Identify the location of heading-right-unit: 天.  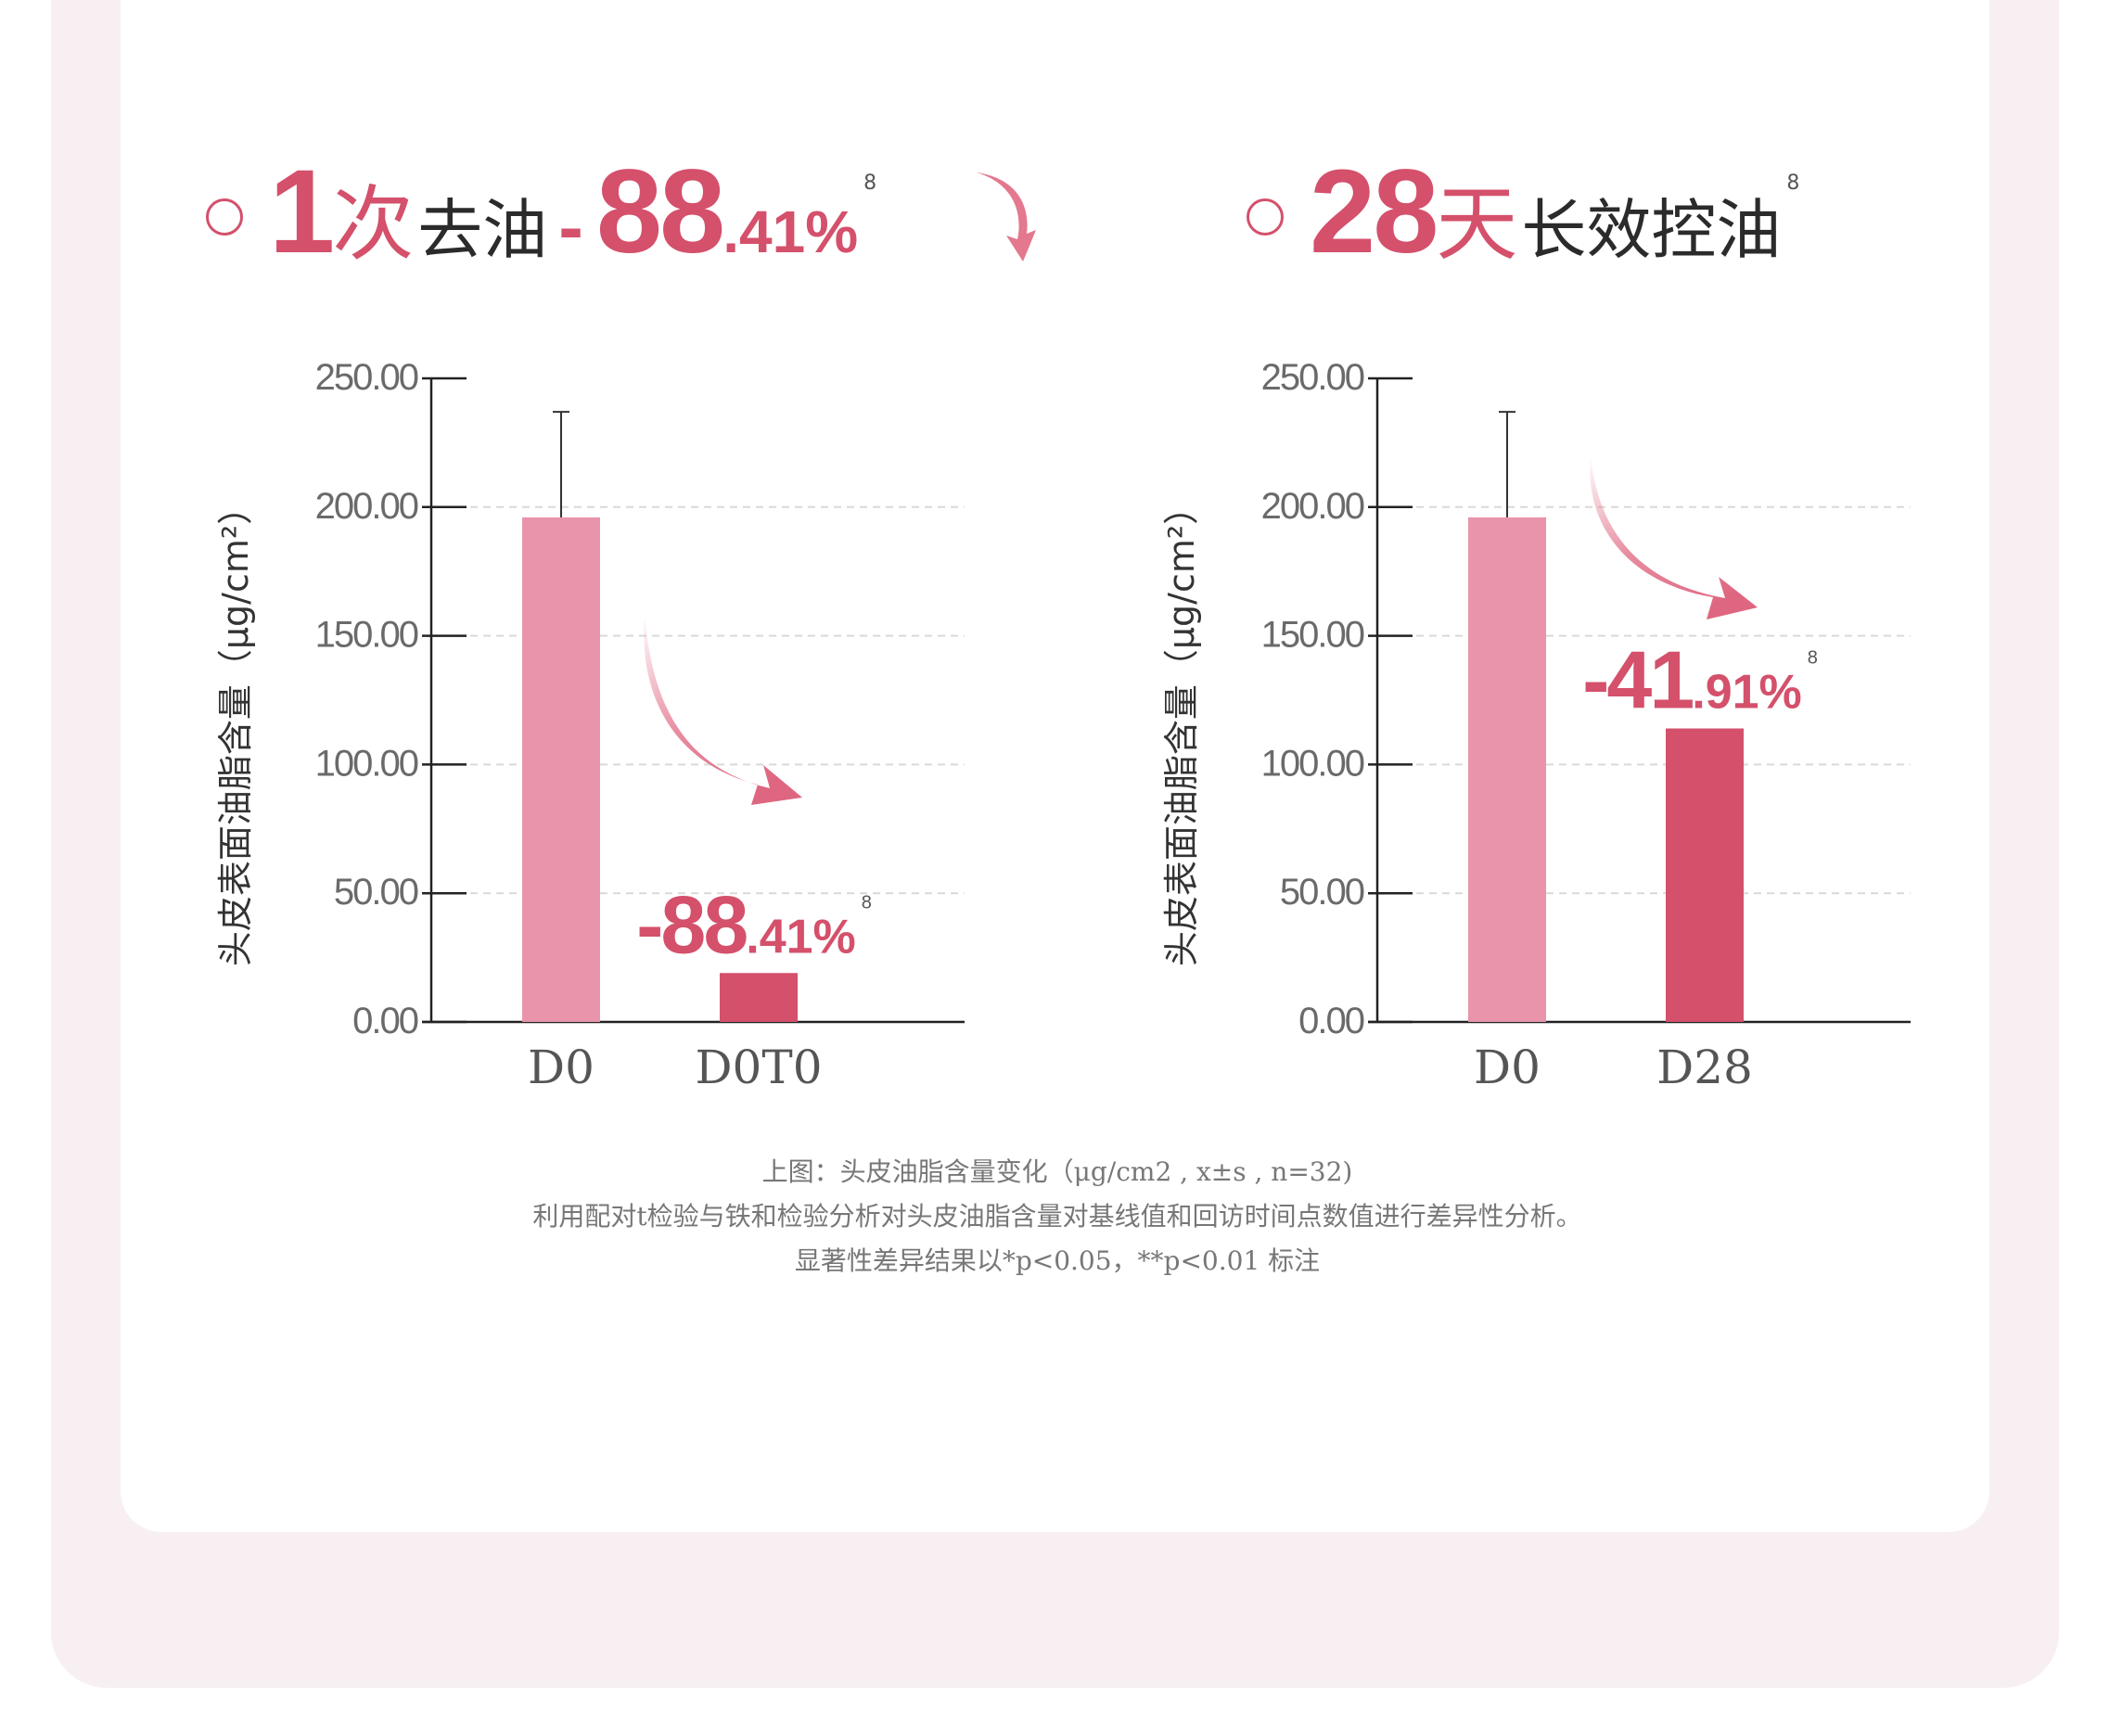
(1477, 224).